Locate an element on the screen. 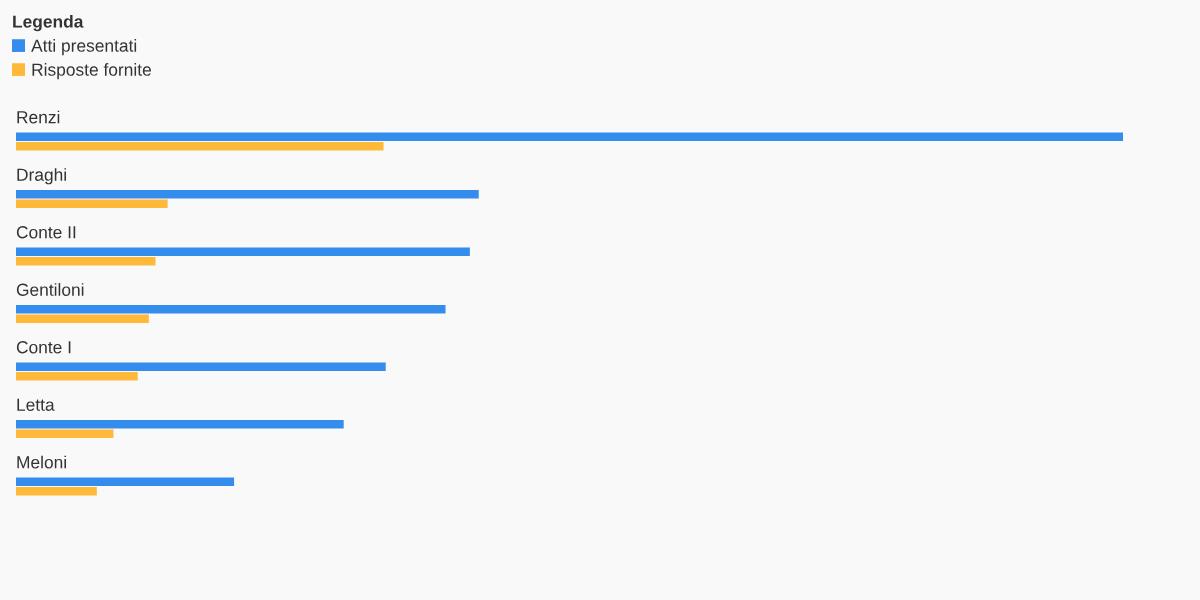 Image resolution: width=1200 pixels, height=600 pixels. y-tick-label: Gentiloni is located at coordinates (50, 289).